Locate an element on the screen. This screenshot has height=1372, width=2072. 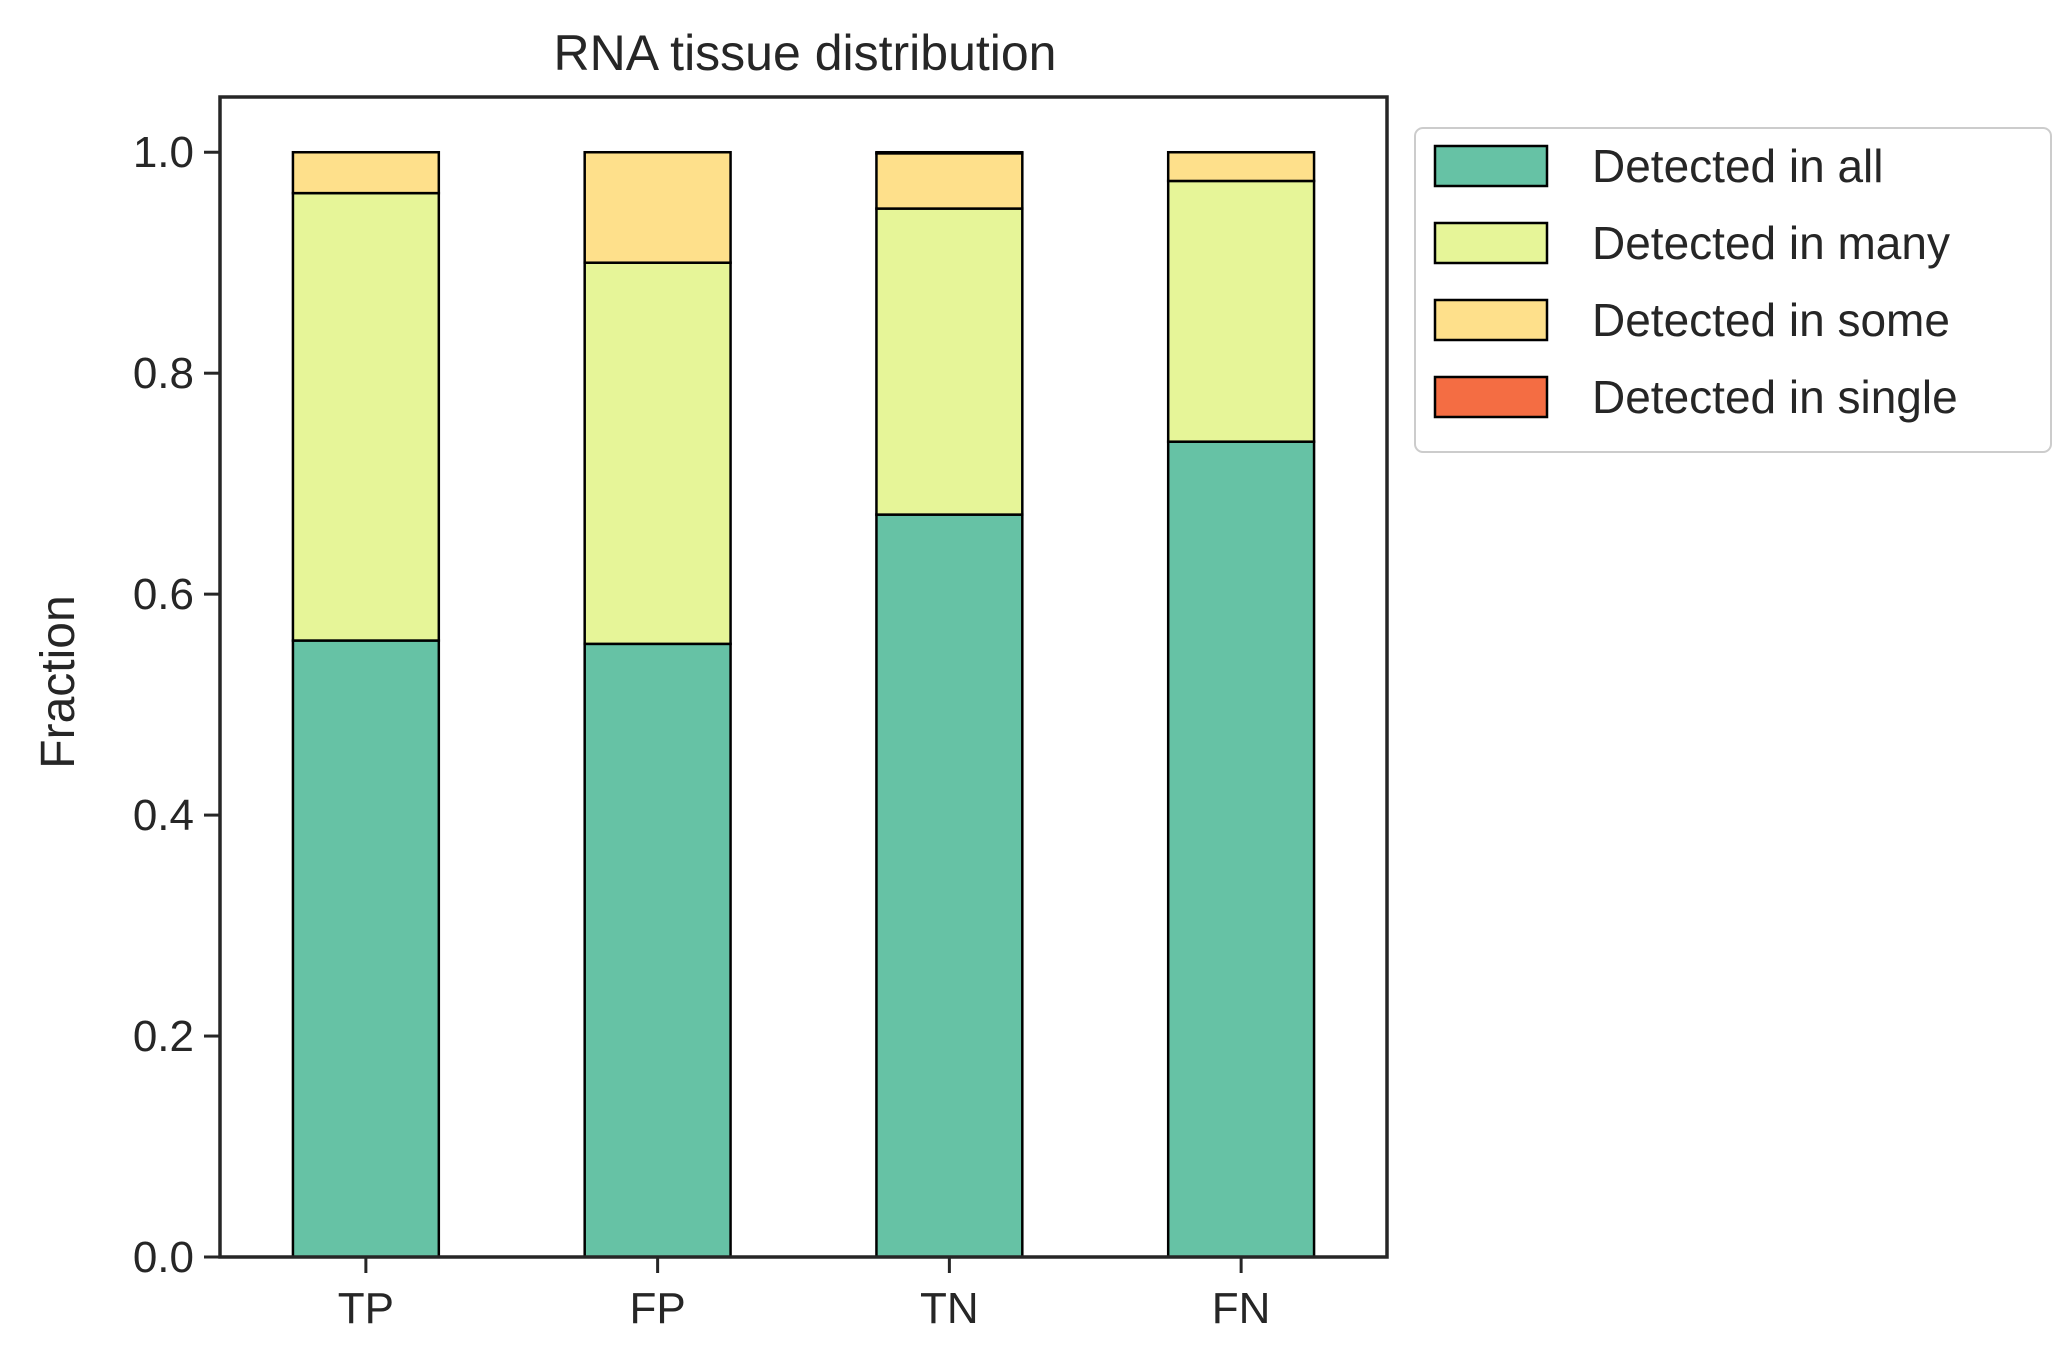
legend-box is located at coordinates (1733, 290).